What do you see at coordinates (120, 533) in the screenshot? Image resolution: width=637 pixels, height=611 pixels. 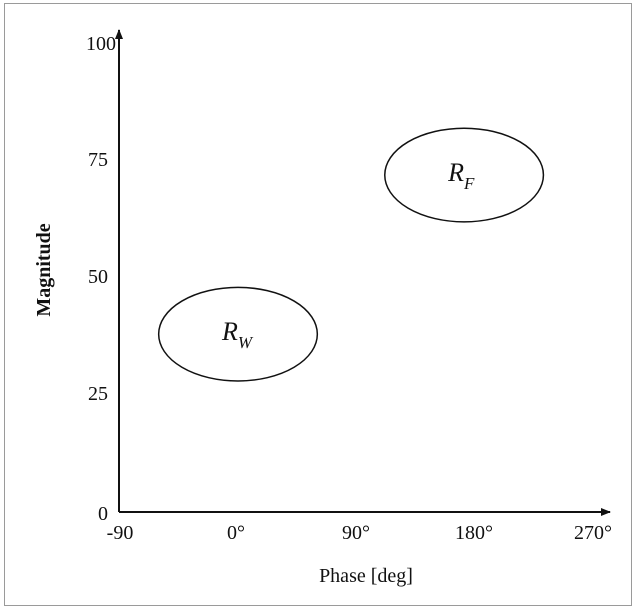 I see `x-tick-label: -90` at bounding box center [120, 533].